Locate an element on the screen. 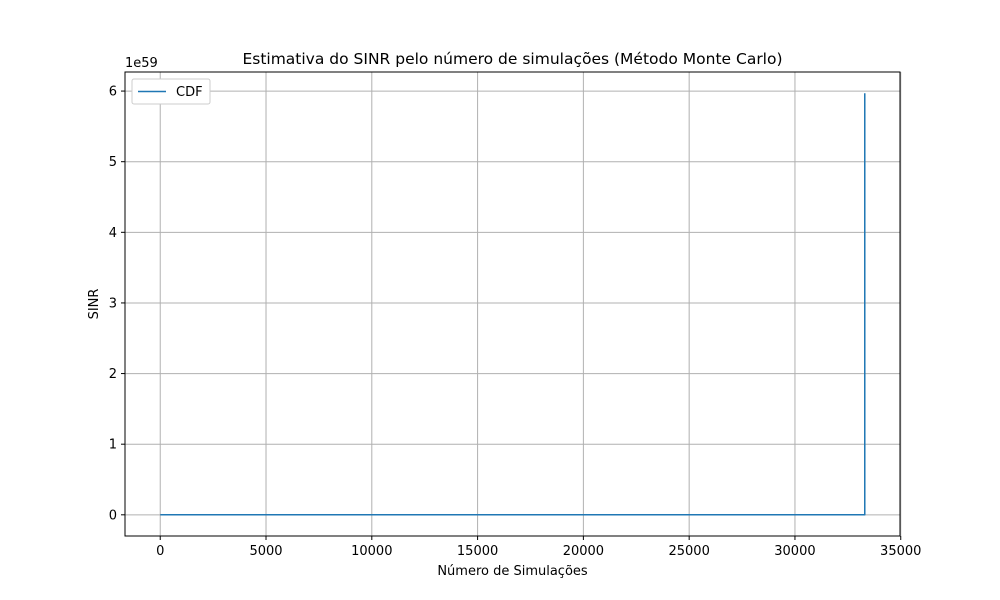 Image resolution: width=1000 pixels, height=600 pixels. x-tick-label: 10000 is located at coordinates (371, 551).